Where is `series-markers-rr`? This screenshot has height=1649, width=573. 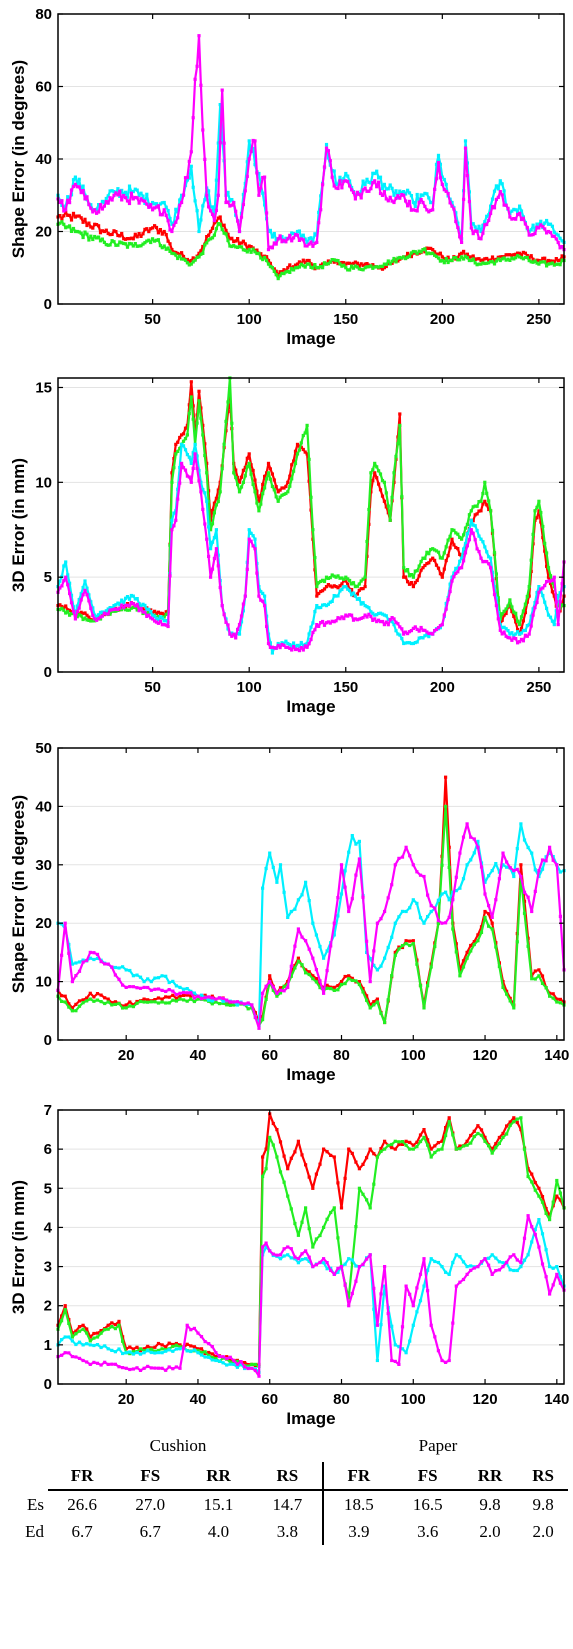
series-markers-rr is located at coordinates (311, 548).